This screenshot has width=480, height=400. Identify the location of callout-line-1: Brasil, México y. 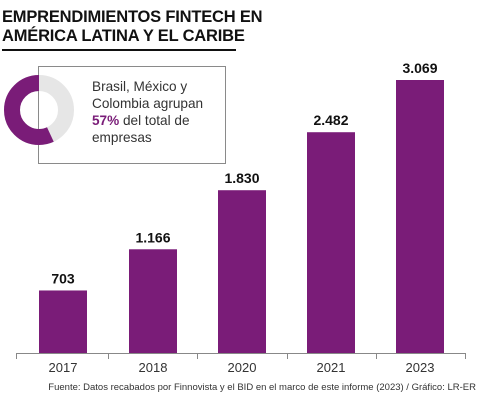
(140, 86).